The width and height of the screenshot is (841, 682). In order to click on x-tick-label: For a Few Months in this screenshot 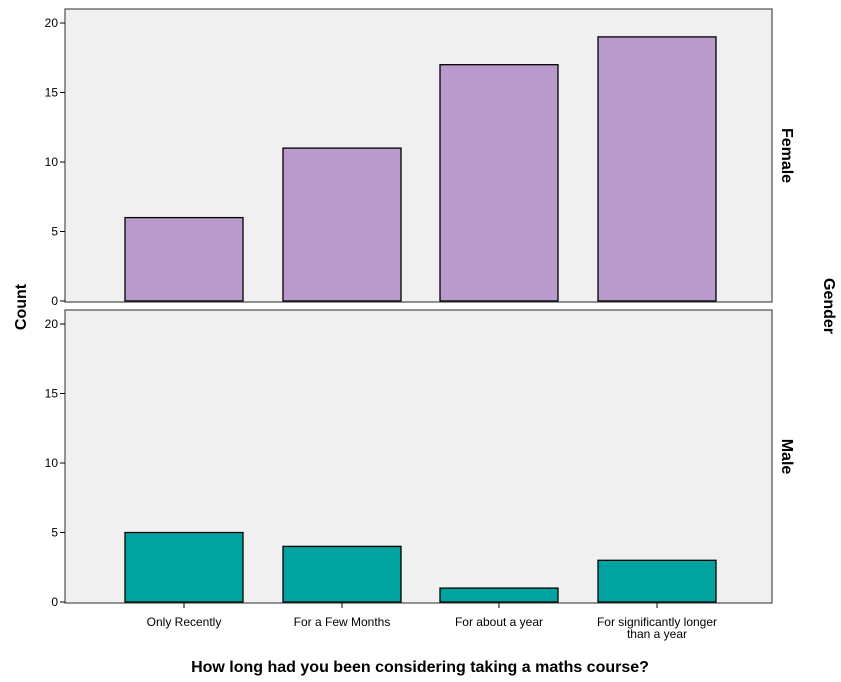, I will do `click(342, 622)`.